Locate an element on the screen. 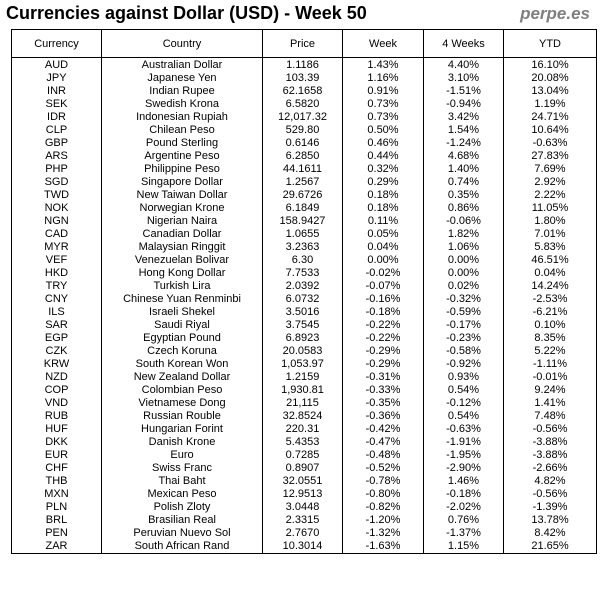 The width and height of the screenshot is (604, 602). cell-country: Chinese Yuan Renminbi is located at coordinates (182, 299).